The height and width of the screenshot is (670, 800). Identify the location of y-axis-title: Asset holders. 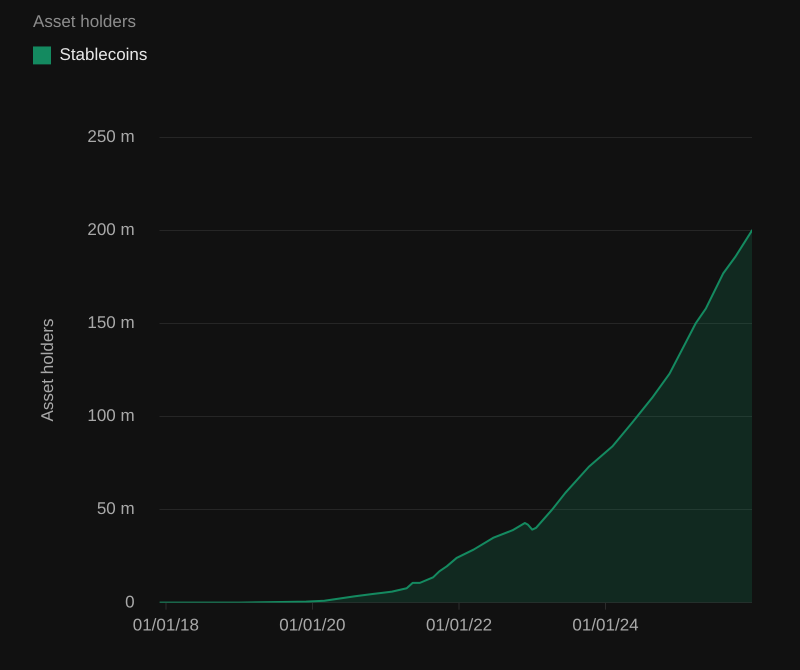
(47, 370).